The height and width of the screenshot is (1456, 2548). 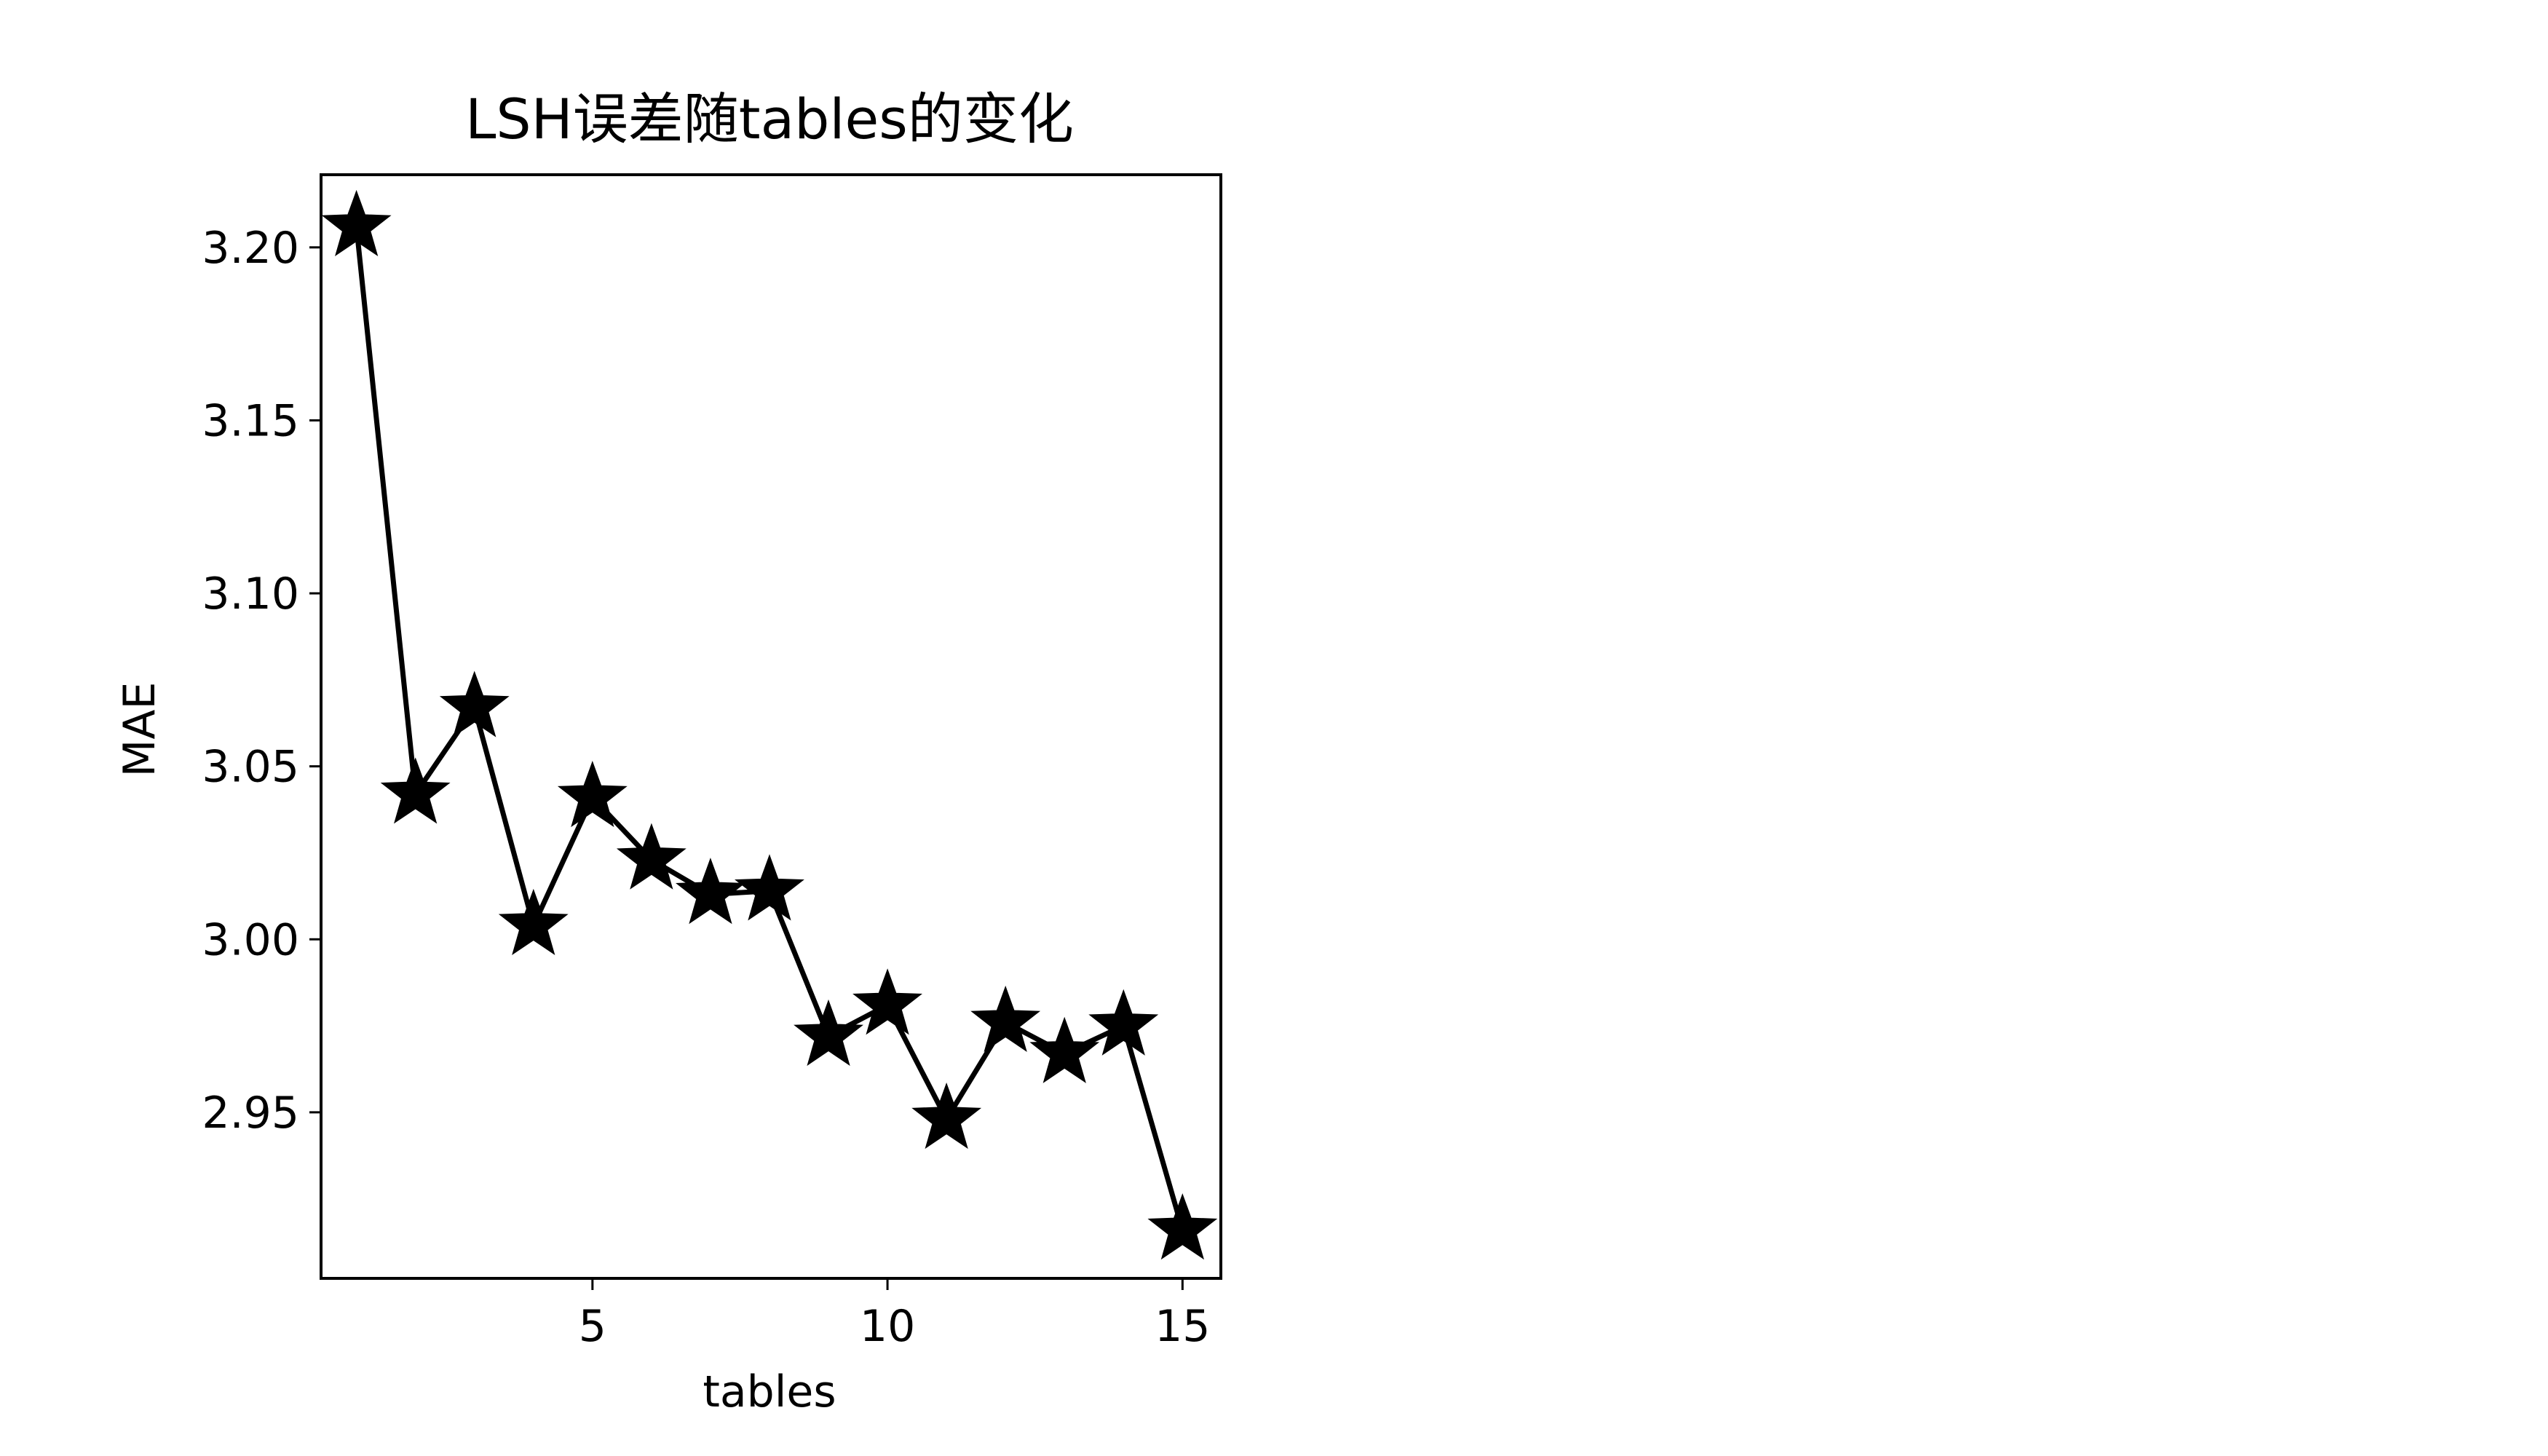 What do you see at coordinates (250, 1113) in the screenshot?
I see `y-tick-label: 2.95` at bounding box center [250, 1113].